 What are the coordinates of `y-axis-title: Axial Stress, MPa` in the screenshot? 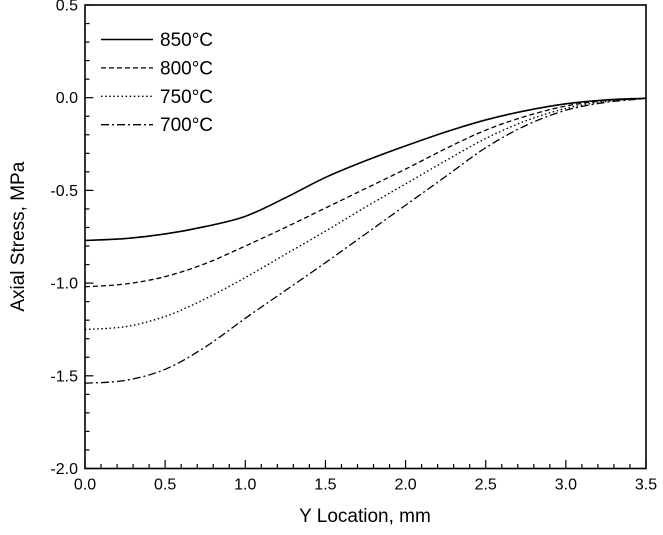 It's located at (18, 236).